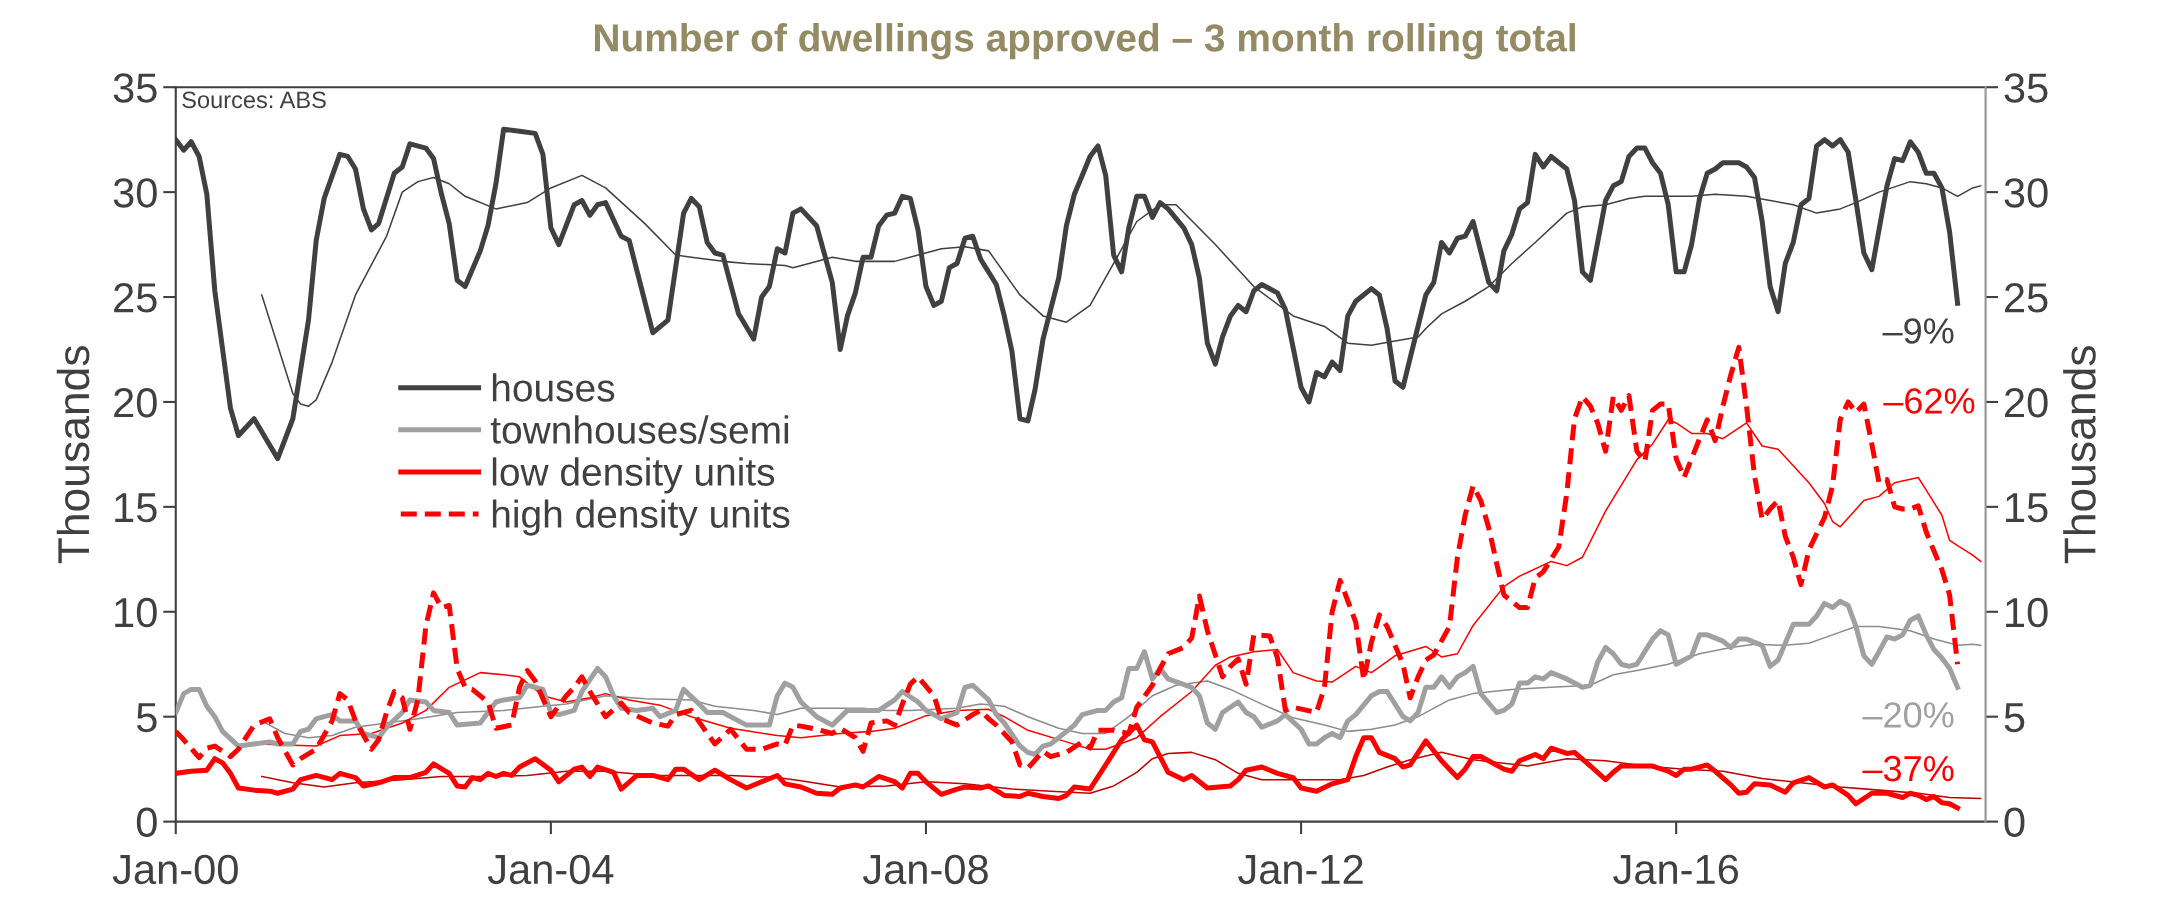 Image resolution: width=2170 pixels, height=918 pixels. Describe the element at coordinates (1929, 401) in the screenshot. I see `annotation: –62%` at that location.